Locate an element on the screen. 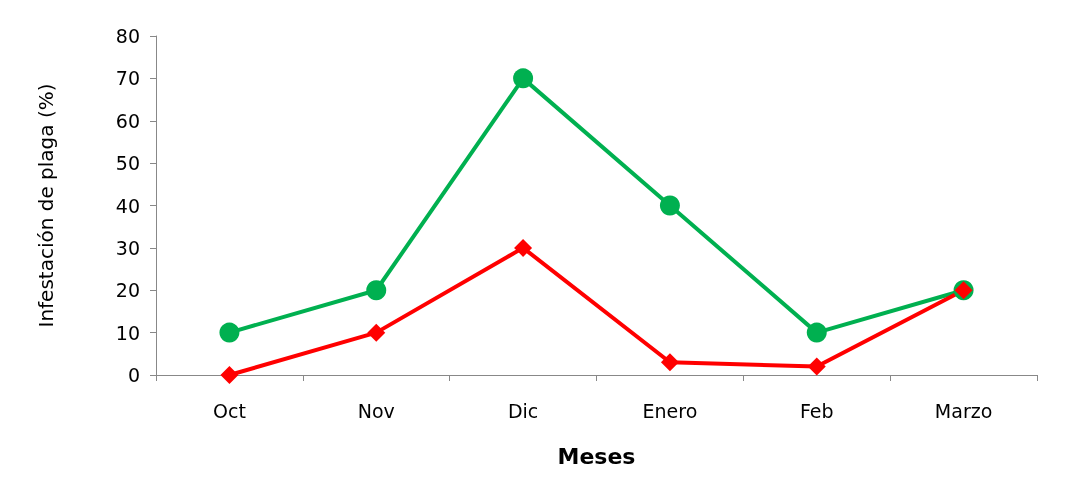  y-tick-label: 80 is located at coordinates (127, 36).